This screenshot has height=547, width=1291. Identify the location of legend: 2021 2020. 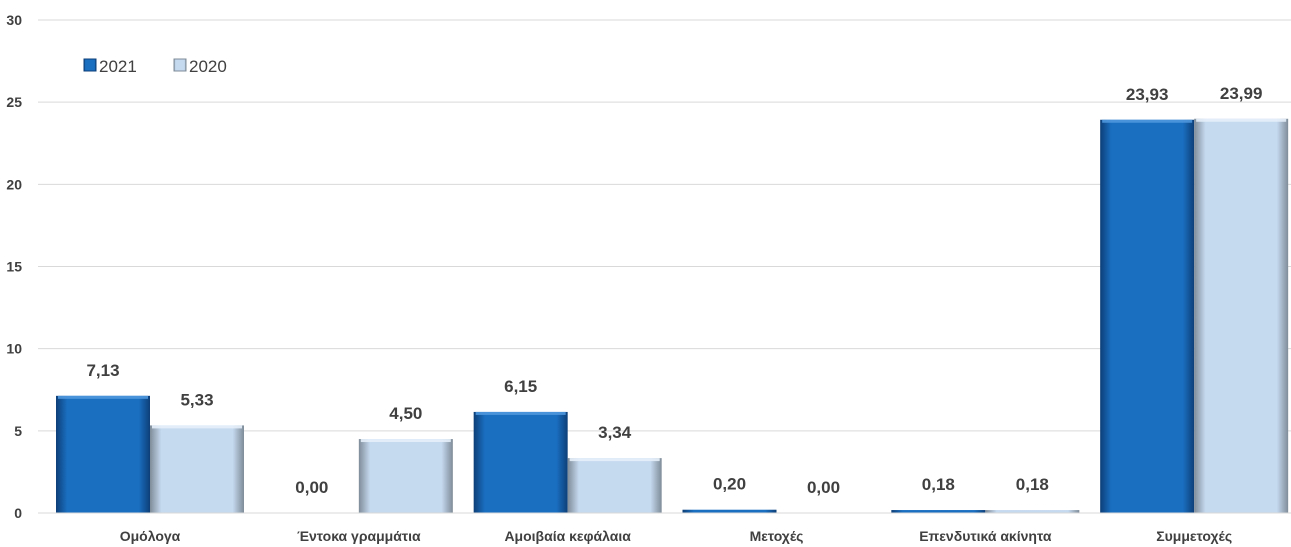
(155, 66).